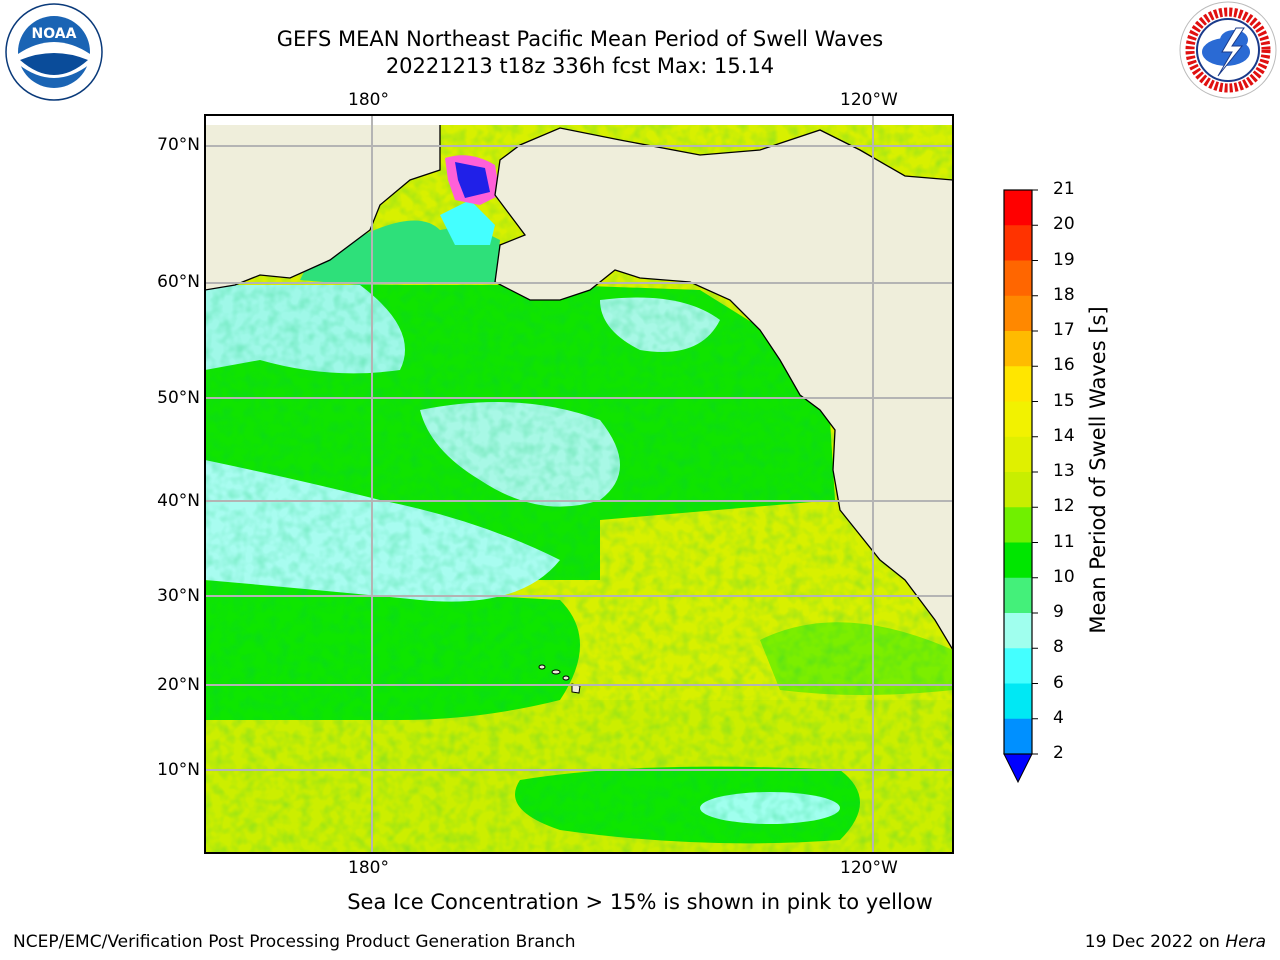 The image size is (1280, 960). Describe the element at coordinates (178, 685) in the screenshot. I see `lat-label-20n: 20°N` at that location.